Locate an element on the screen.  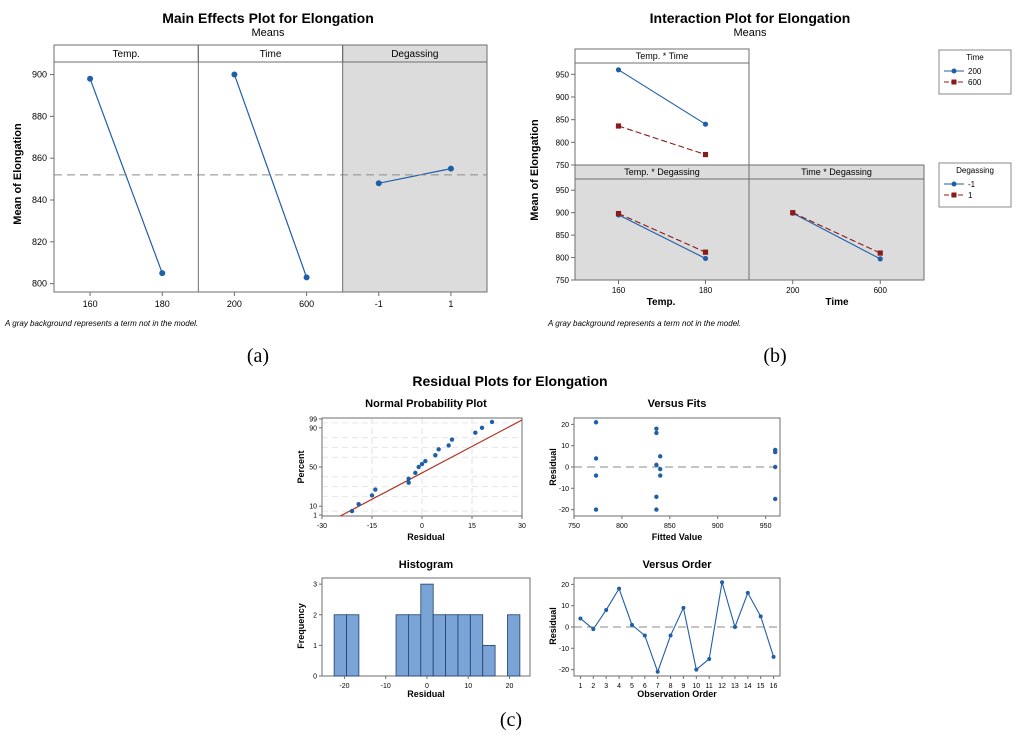
hist-xlabel: Residual is located at coordinates (426, 694).